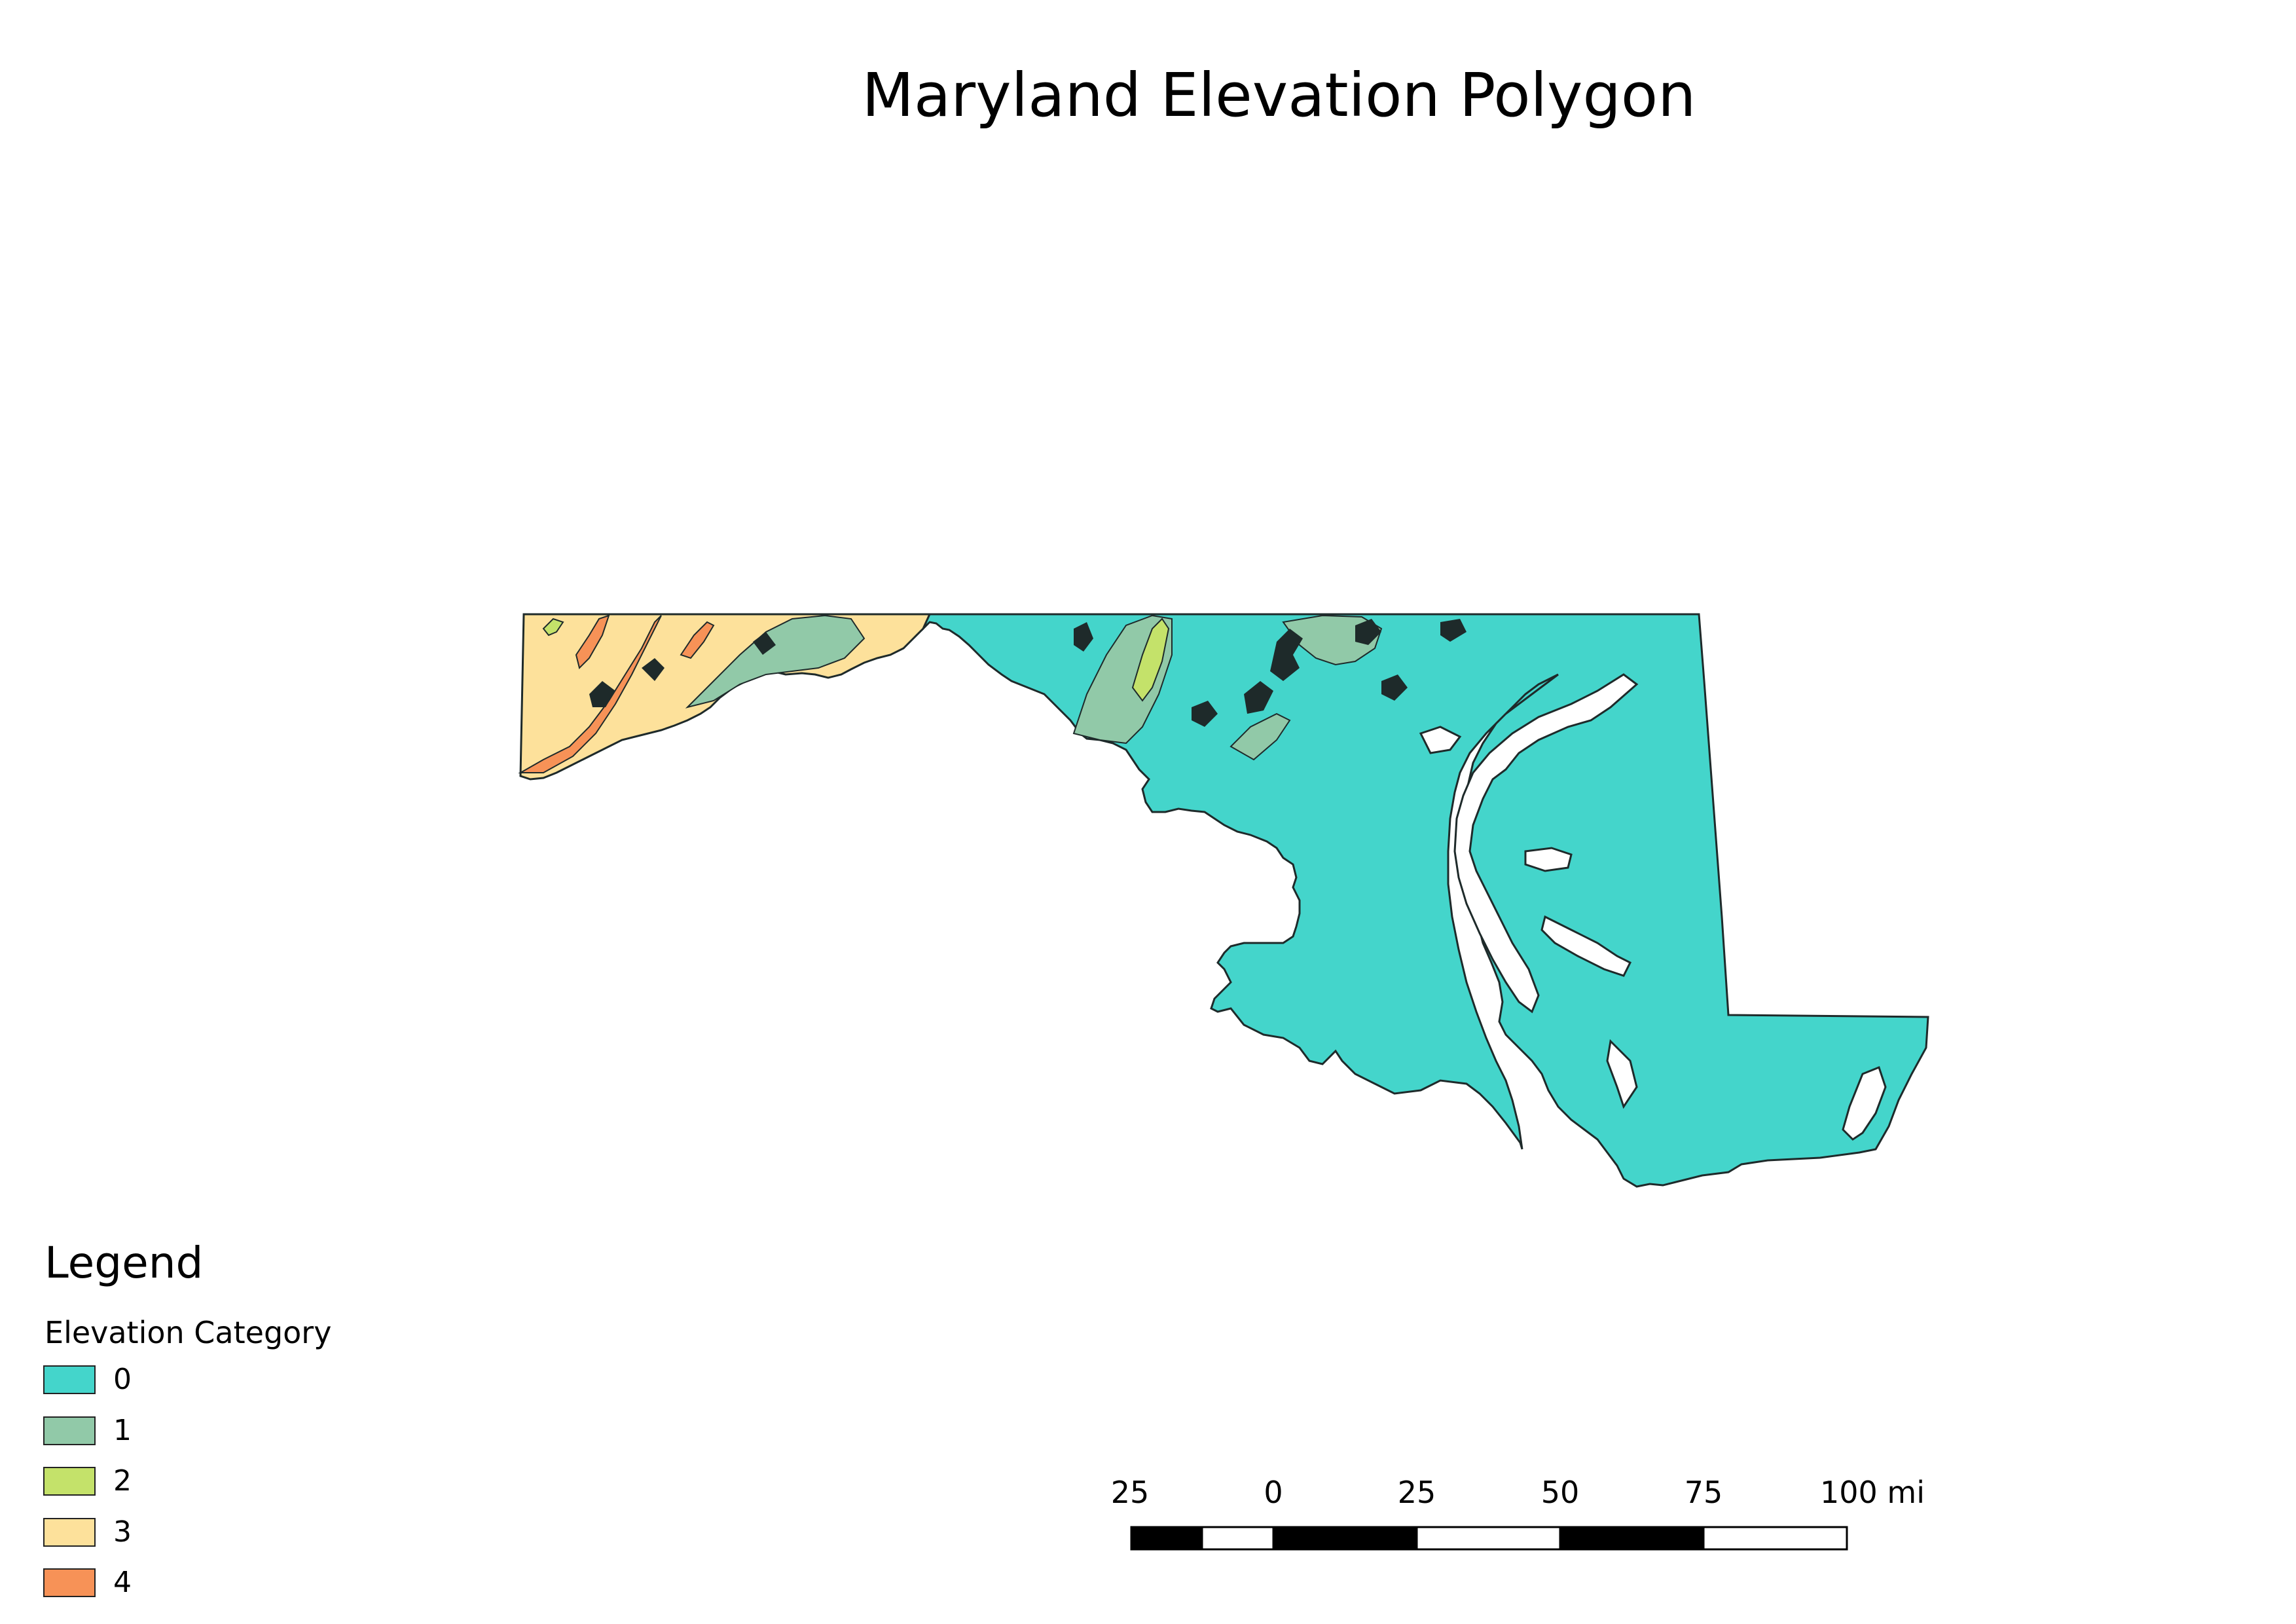 Image resolution: width=2296 pixels, height=1624 pixels. Describe the element at coordinates (122, 1379) in the screenshot. I see `legend-label: 0` at that location.